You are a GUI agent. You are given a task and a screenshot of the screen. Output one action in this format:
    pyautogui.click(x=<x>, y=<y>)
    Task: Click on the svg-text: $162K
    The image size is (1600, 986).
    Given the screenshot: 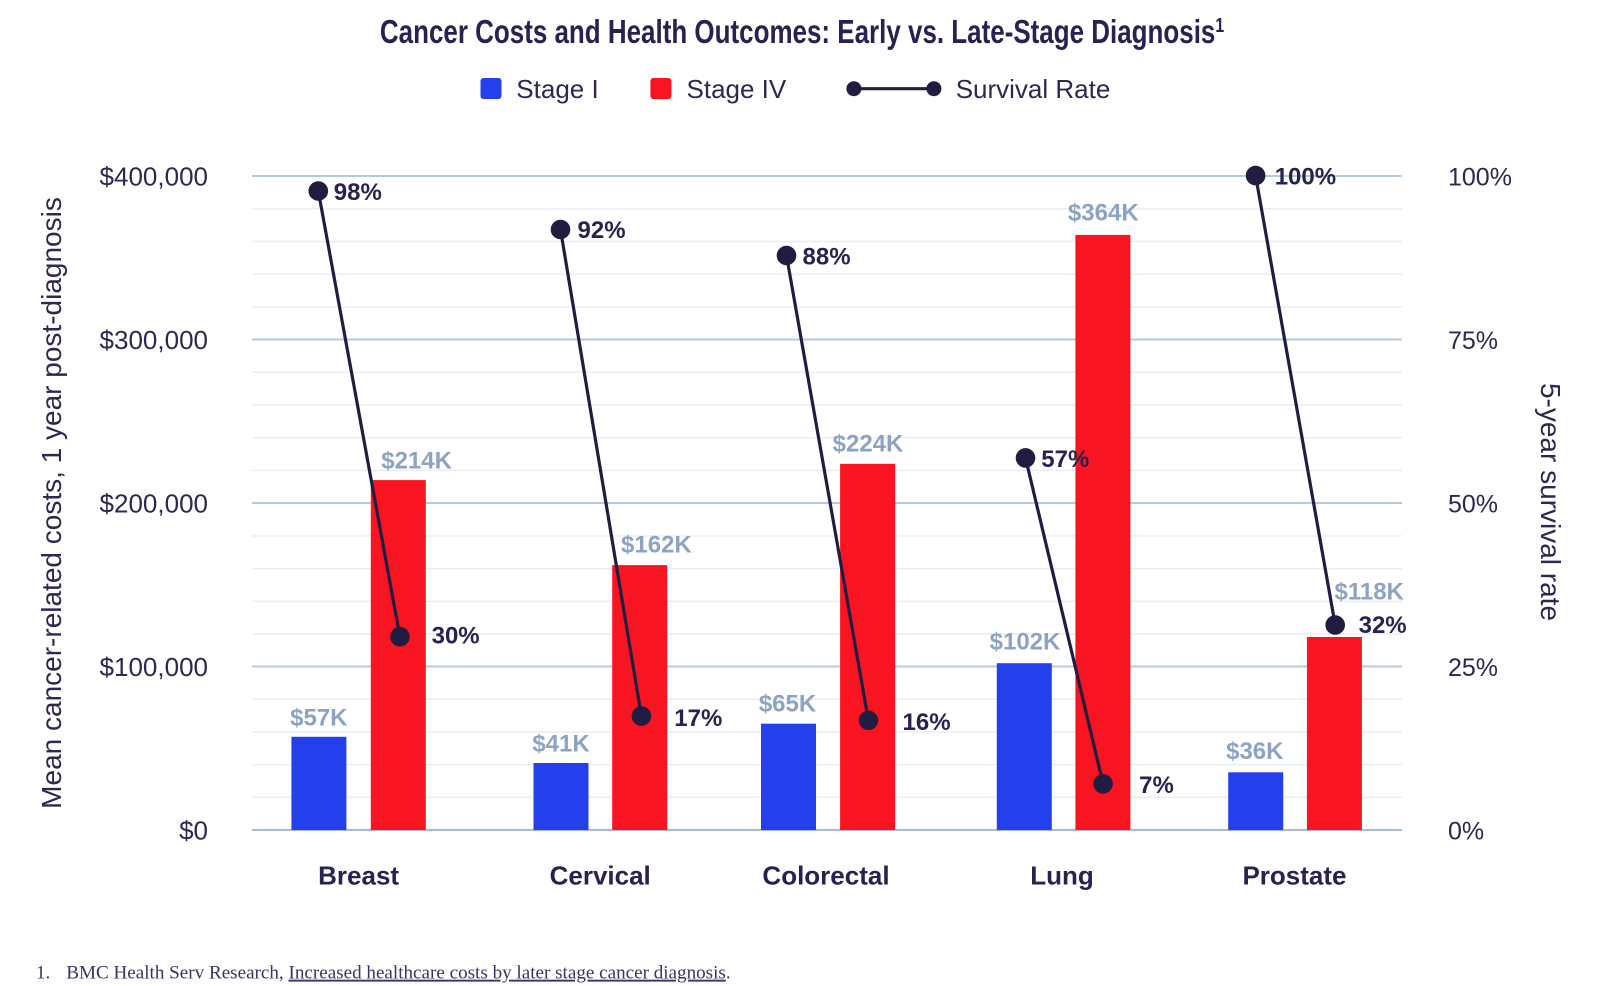 What is the action you would take?
    pyautogui.click(x=656, y=544)
    